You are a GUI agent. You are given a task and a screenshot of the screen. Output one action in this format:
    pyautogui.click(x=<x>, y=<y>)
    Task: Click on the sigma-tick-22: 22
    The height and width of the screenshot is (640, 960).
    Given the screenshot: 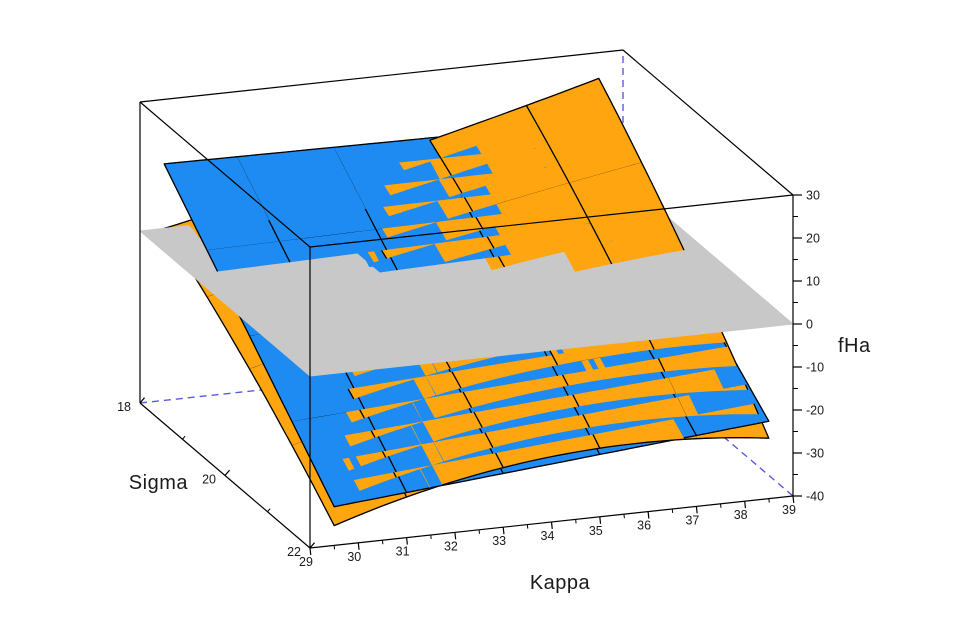 What is the action you would take?
    pyautogui.click(x=294, y=552)
    